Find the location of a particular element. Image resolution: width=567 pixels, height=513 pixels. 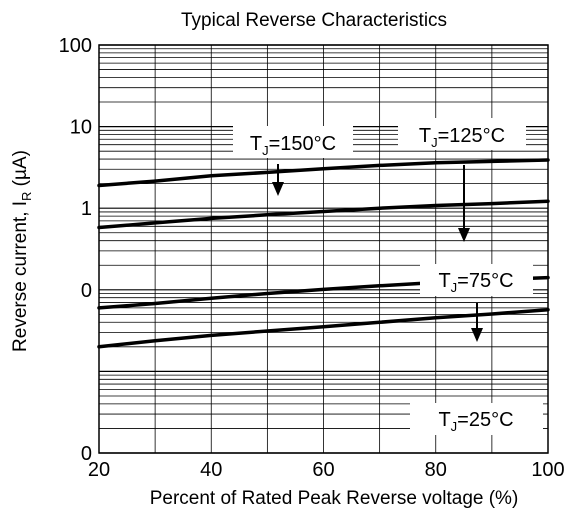

annotation-label-1: TJ=150°C is located at coordinates (293, 145).